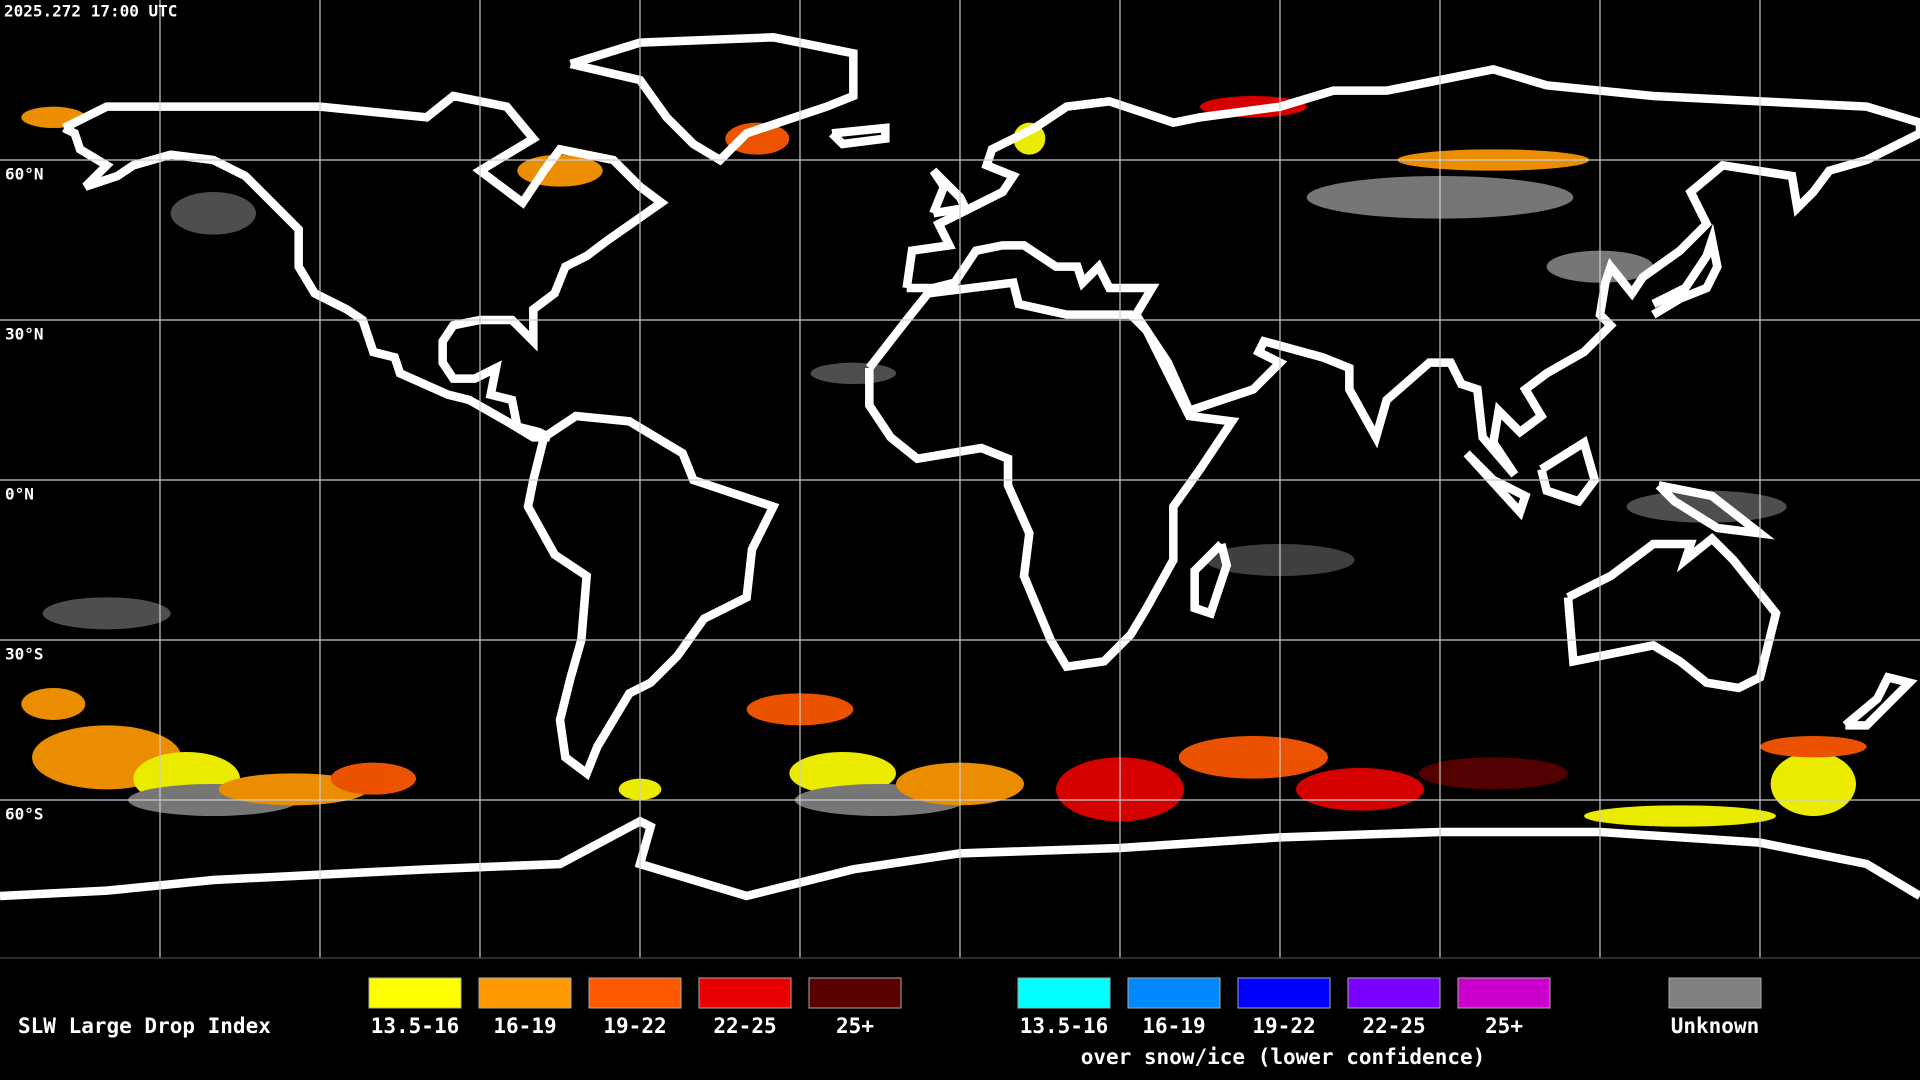 Image resolution: width=1920 pixels, height=1080 pixels. What do you see at coordinates (960, 1019) in the screenshot?
I see `legend-panel` at bounding box center [960, 1019].